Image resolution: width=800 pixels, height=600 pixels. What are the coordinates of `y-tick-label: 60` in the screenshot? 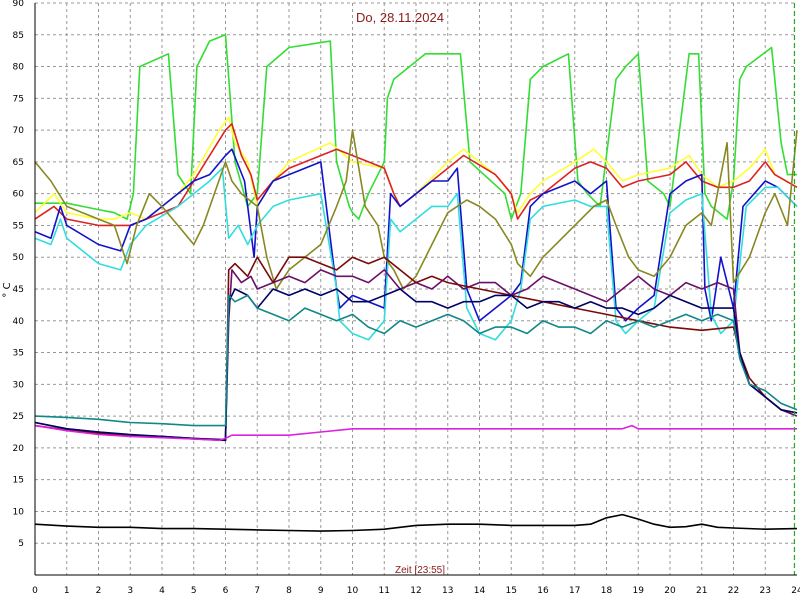 It's located at (19, 195).